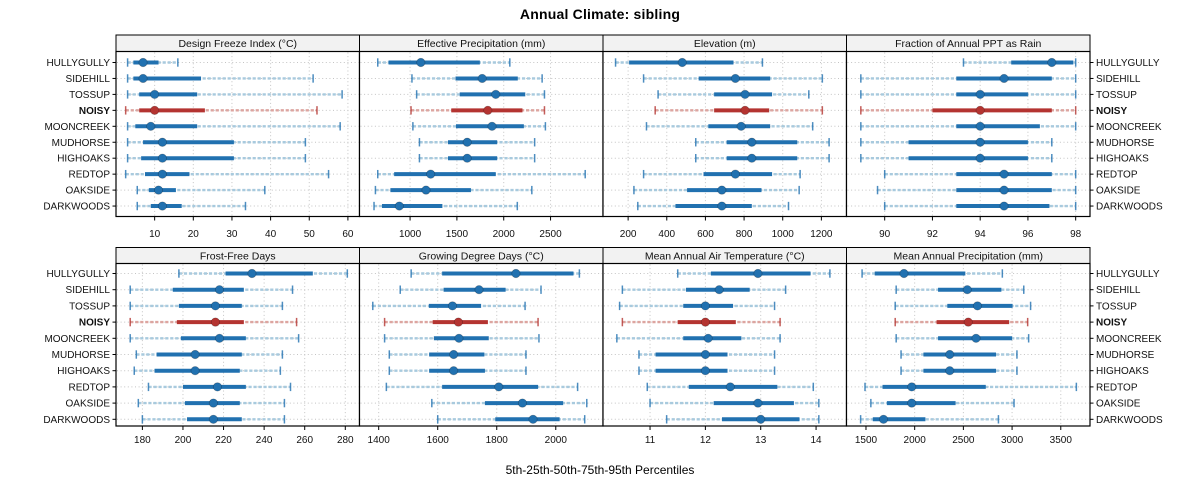 The width and height of the screenshot is (1200, 500). What do you see at coordinates (89, 306) in the screenshot?
I see `site-label-left: TOSSUP` at bounding box center [89, 306].